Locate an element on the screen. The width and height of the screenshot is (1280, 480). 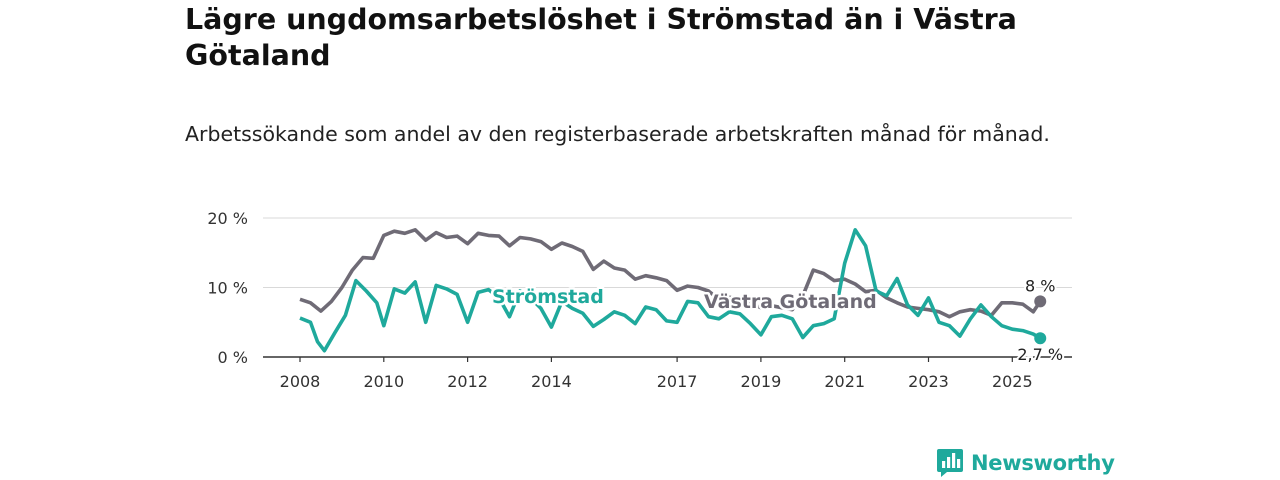
x-tick-label: 2012 is located at coordinates (467, 381).